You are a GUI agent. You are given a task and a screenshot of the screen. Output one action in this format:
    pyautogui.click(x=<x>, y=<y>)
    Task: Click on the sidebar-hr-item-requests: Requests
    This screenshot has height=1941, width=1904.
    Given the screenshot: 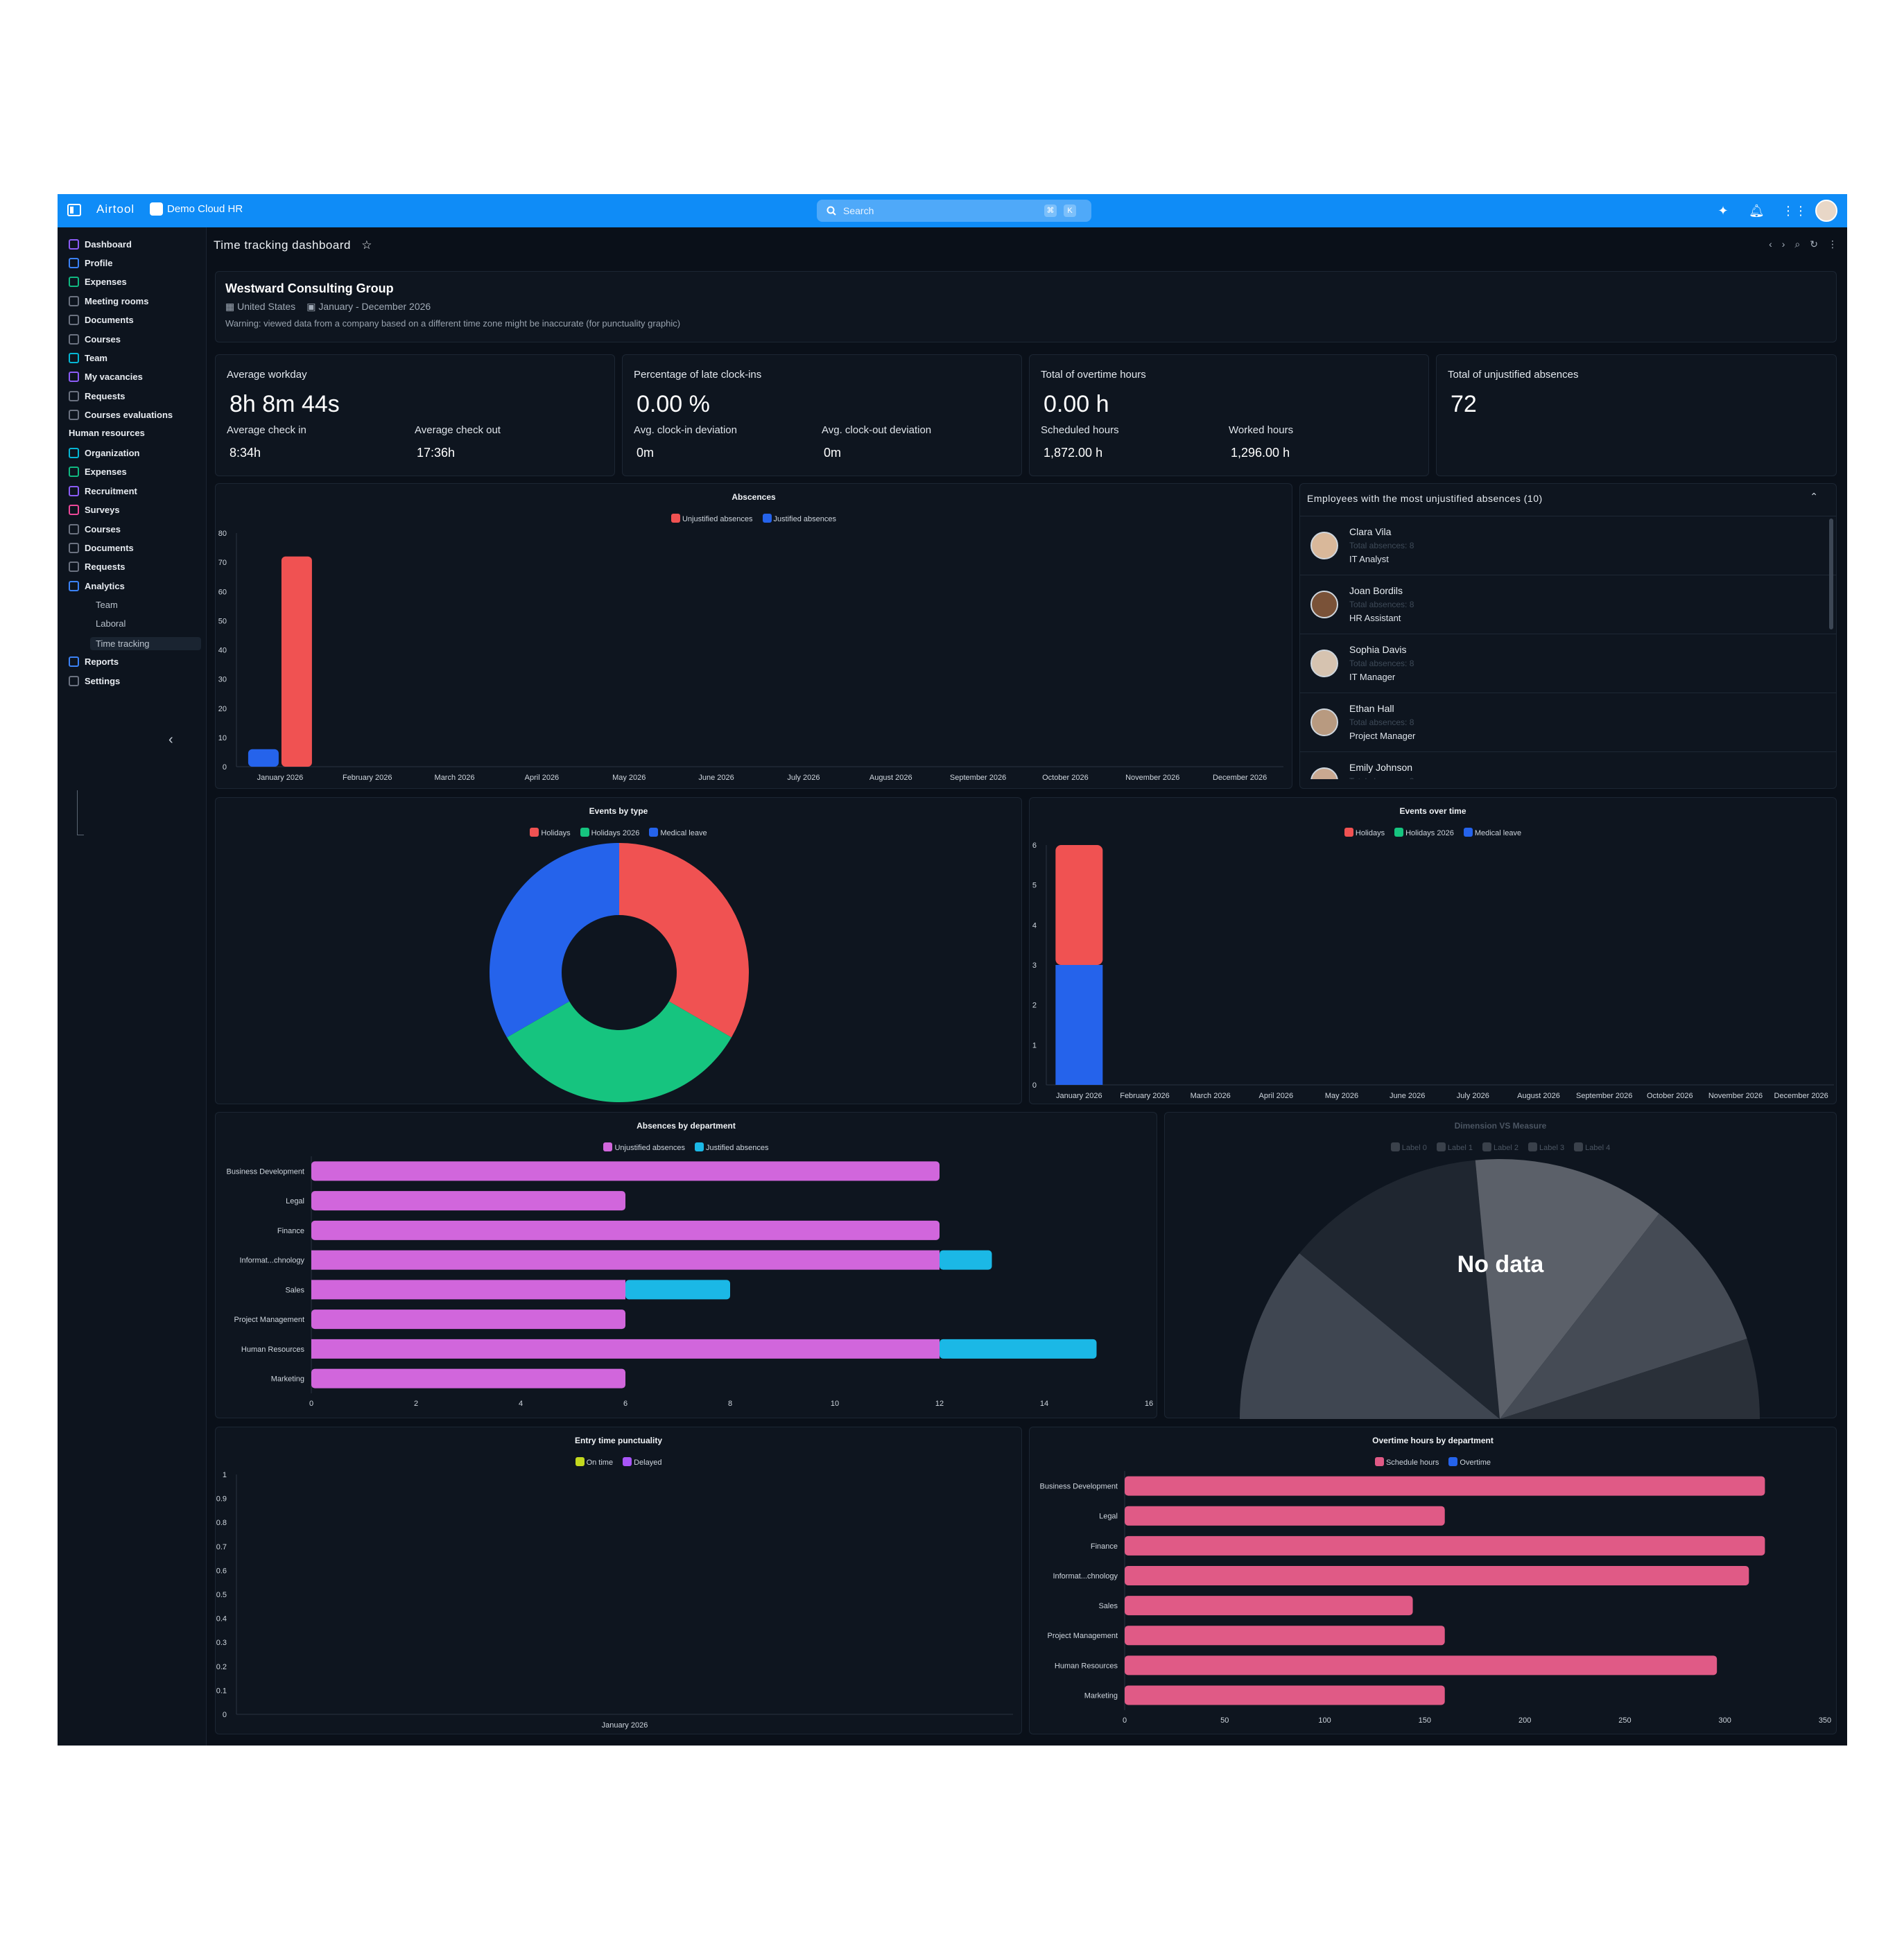 What is the action you would take?
    pyautogui.click(x=97, y=567)
    